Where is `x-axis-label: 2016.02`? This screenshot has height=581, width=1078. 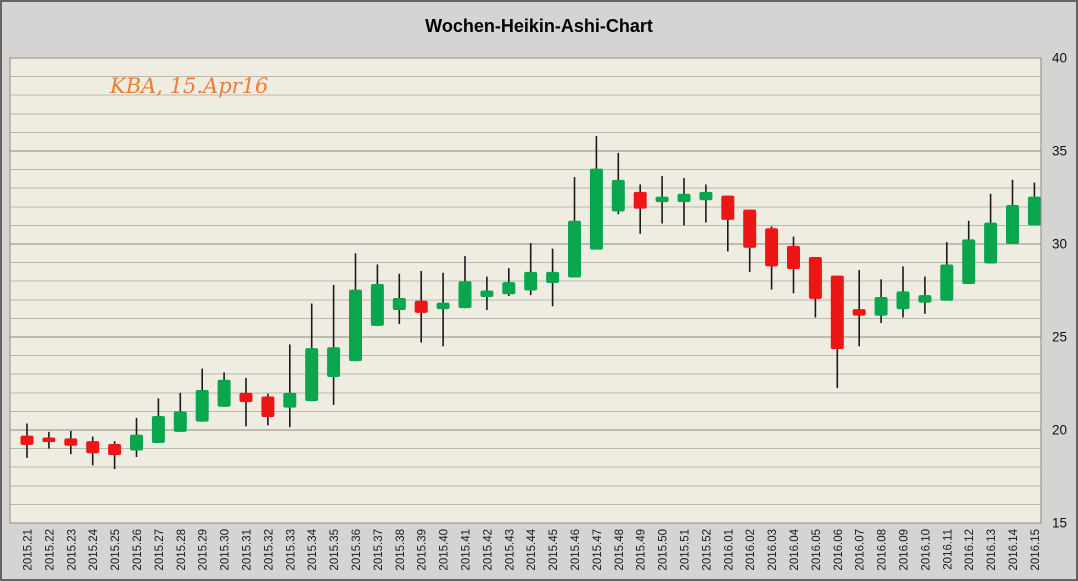 x-axis-label: 2016.02 is located at coordinates (751, 550).